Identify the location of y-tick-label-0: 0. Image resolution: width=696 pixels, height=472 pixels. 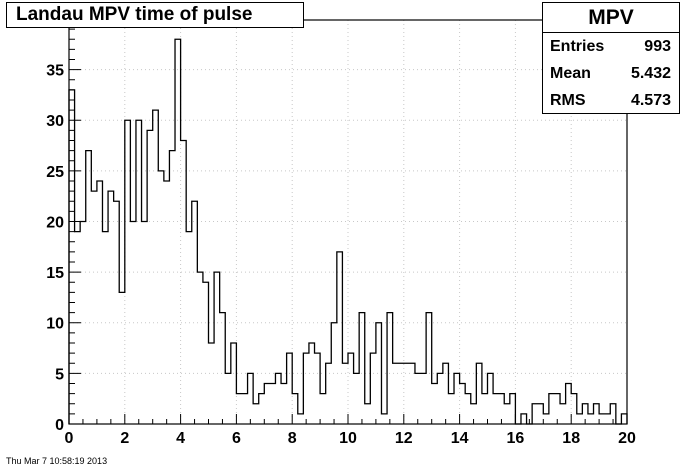
(59, 425).